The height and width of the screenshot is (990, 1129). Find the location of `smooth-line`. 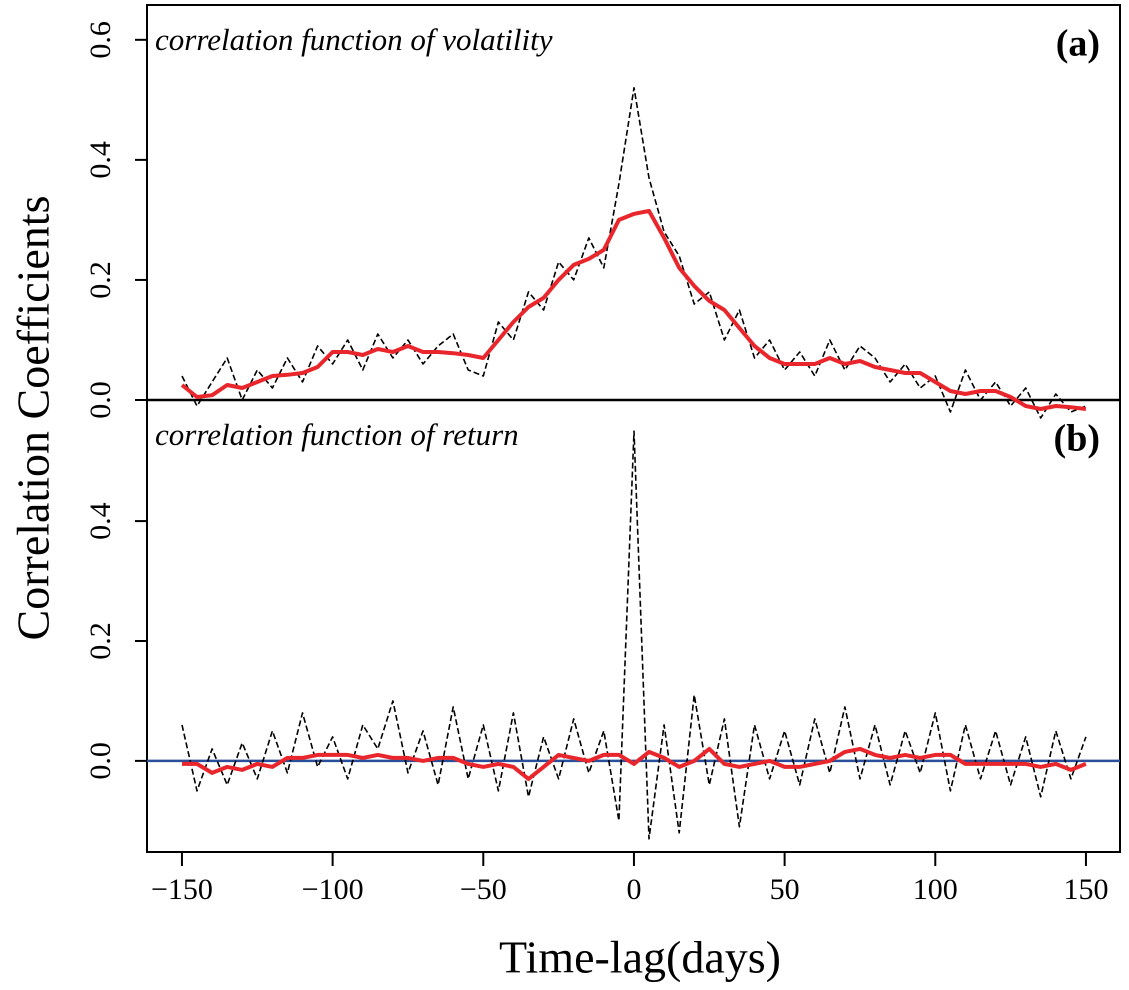

smooth-line is located at coordinates (634, 763).